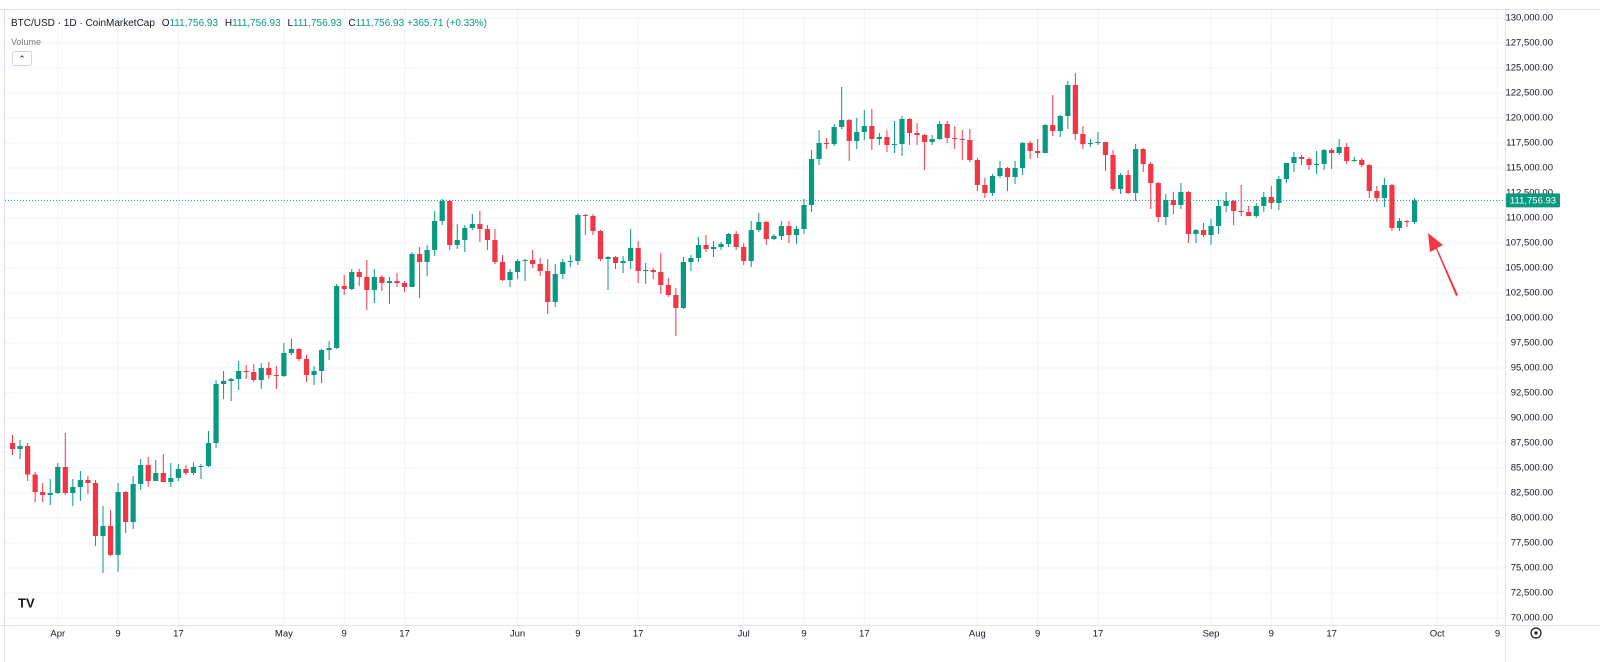  Describe the element at coordinates (1529, 143) in the screenshot. I see `y-tick-label: 117,500.00` at that location.